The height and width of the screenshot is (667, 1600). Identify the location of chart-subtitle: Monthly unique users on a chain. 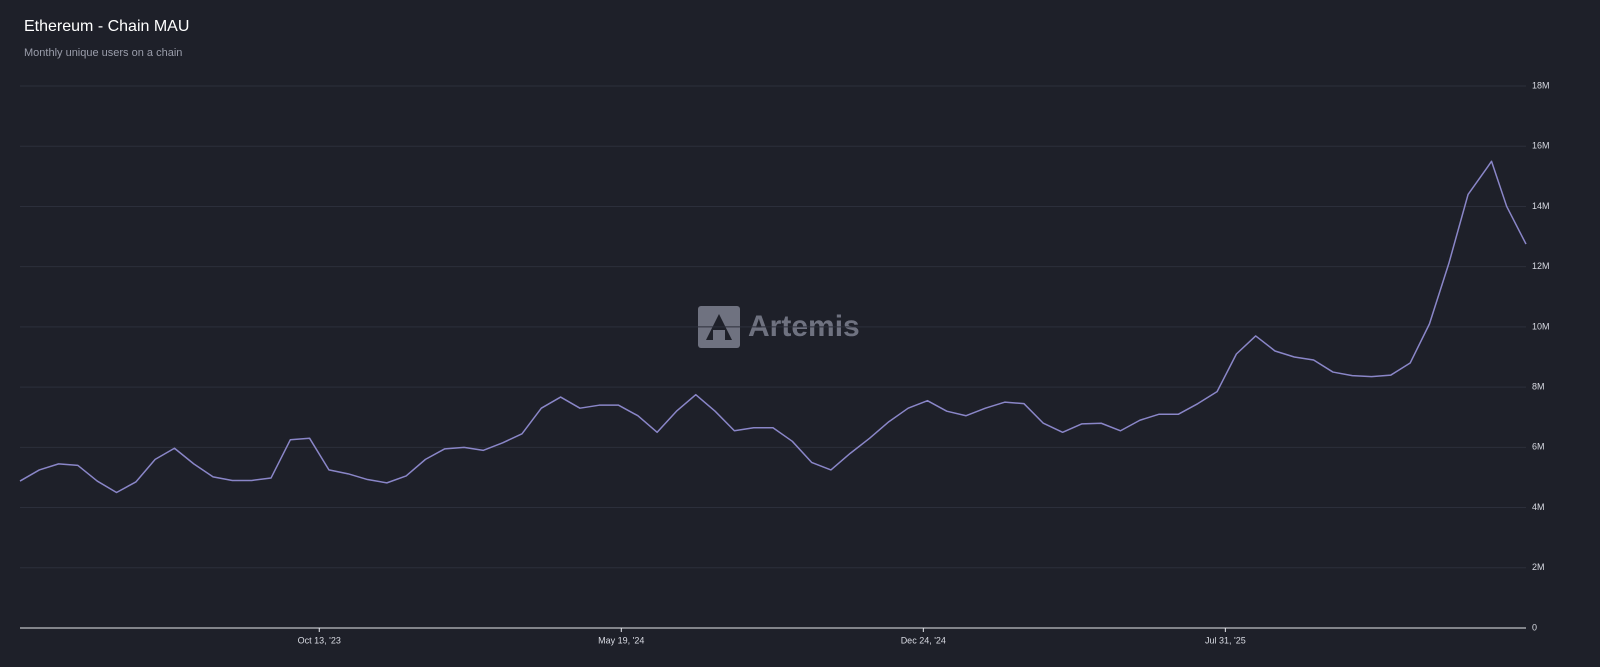
(103, 53).